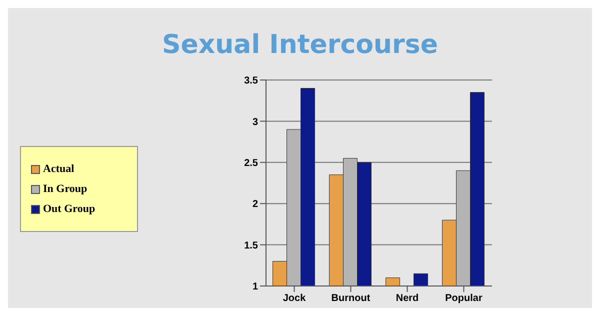 This screenshot has width=600, height=310. I want to click on legend-label: Actual, so click(58, 169).